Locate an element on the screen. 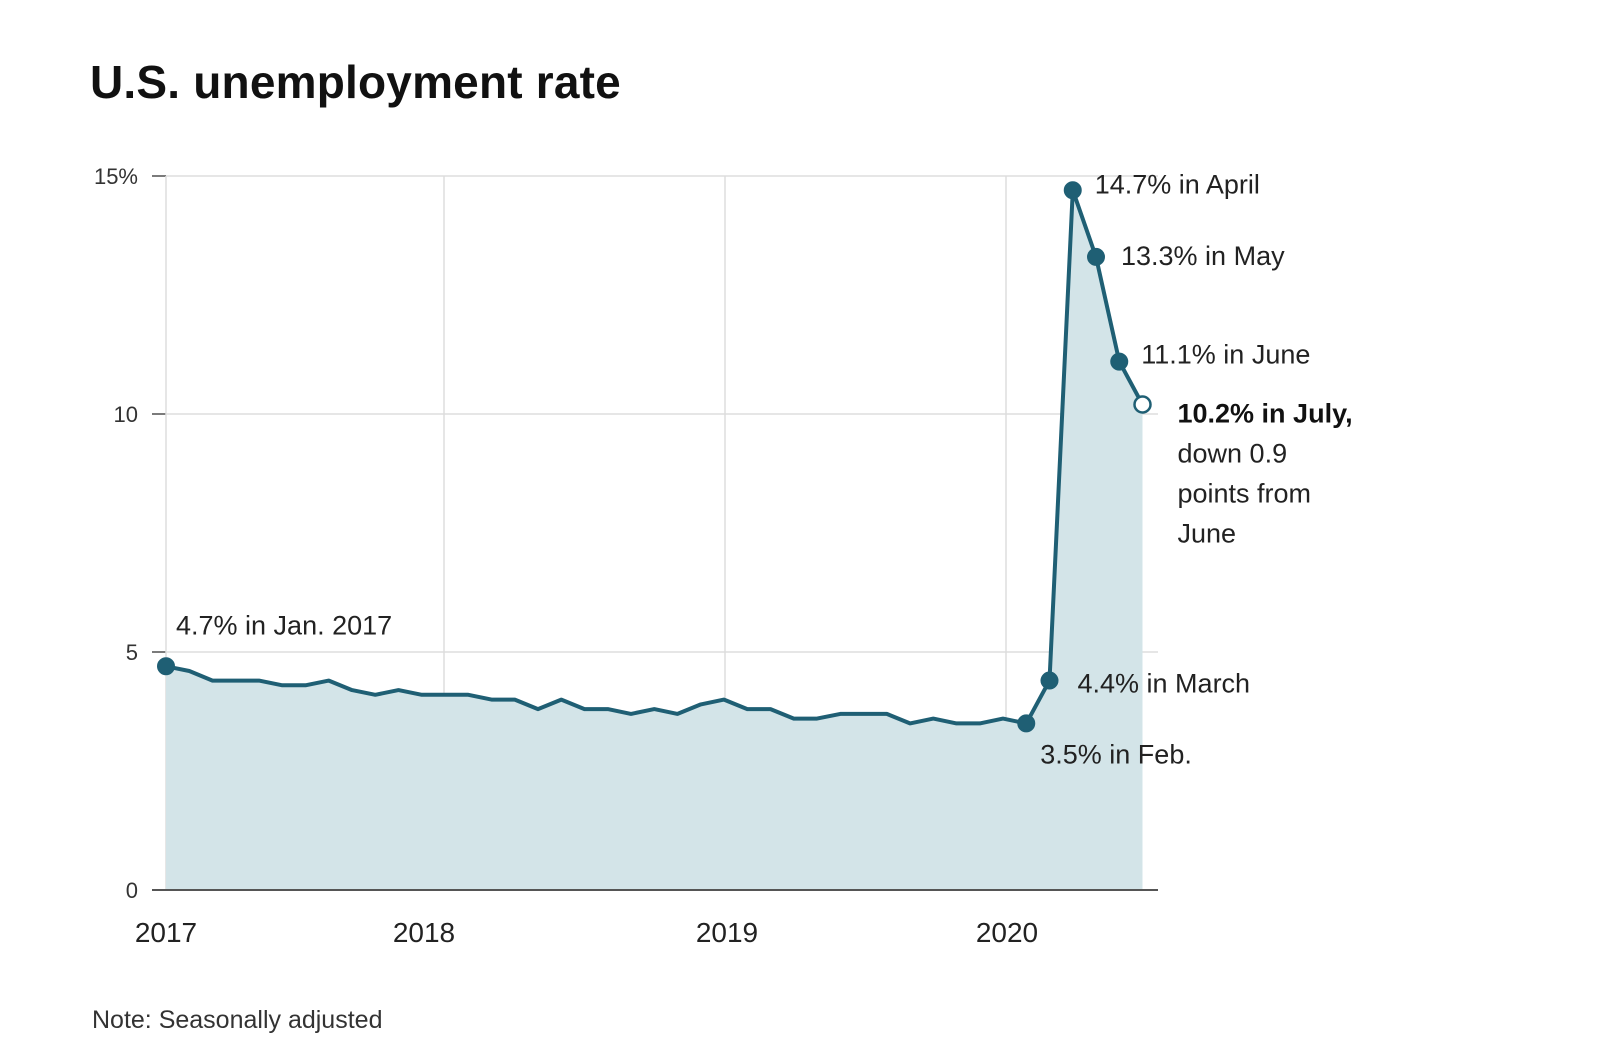 This screenshot has width=1600, height=1053. y-tick-label: 10 is located at coordinates (126, 414).